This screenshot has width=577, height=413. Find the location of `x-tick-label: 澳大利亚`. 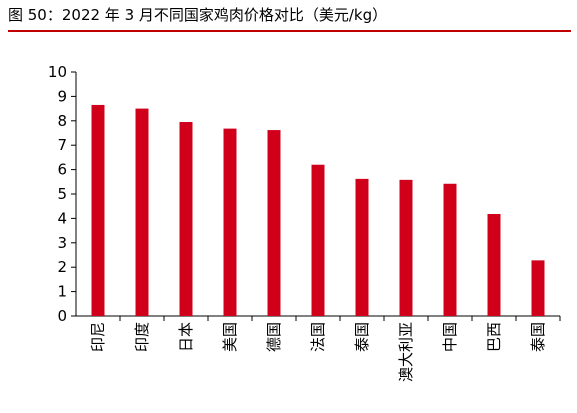

x-tick-label: 澳大利亚 is located at coordinates (406, 352).